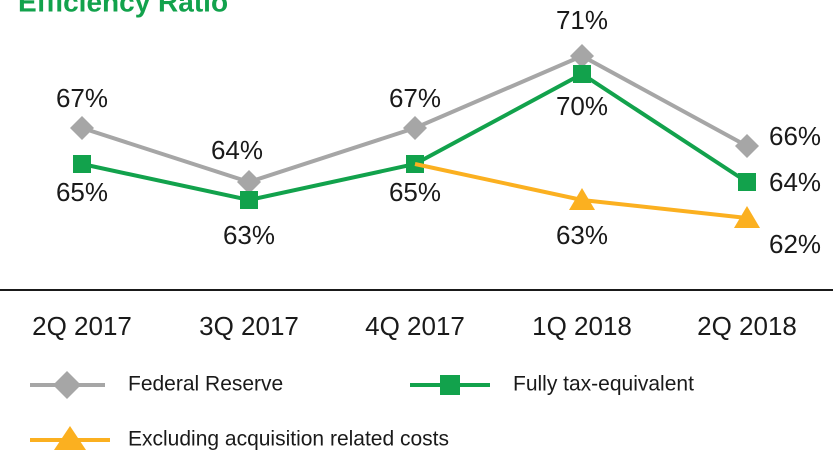 Image resolution: width=833 pixels, height=452 pixels. I want to click on x-tick-label: 2Q 2017, so click(82, 326).